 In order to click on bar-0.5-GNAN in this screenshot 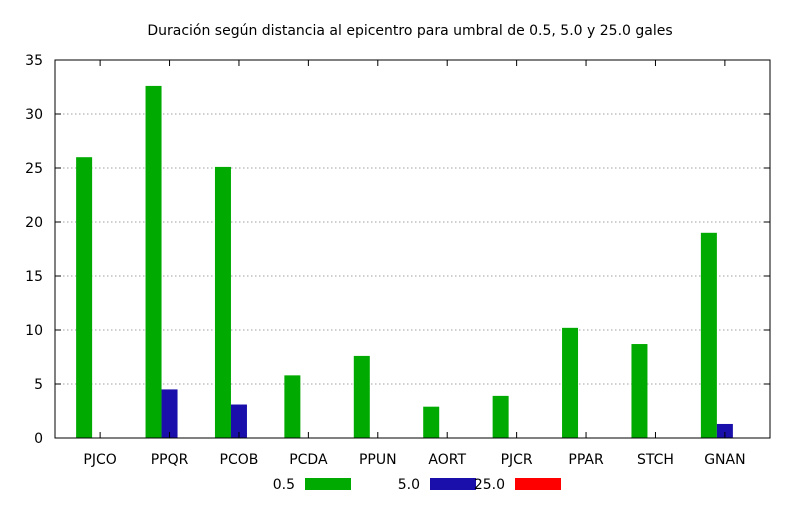, I will do `click(708, 335)`.